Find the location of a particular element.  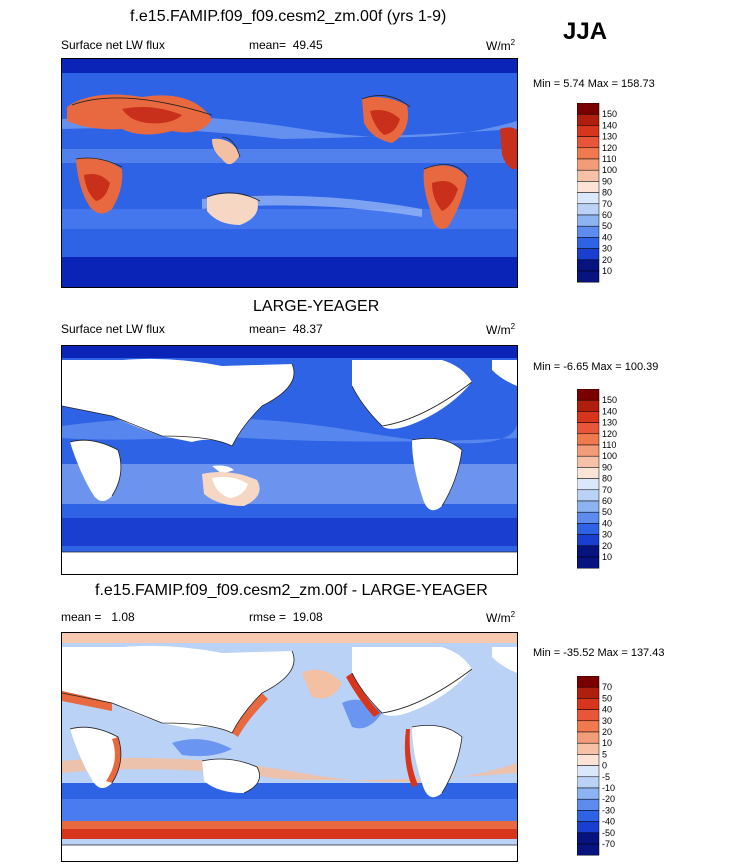

panel1-variable: Surface net LW flux is located at coordinates (113, 45).